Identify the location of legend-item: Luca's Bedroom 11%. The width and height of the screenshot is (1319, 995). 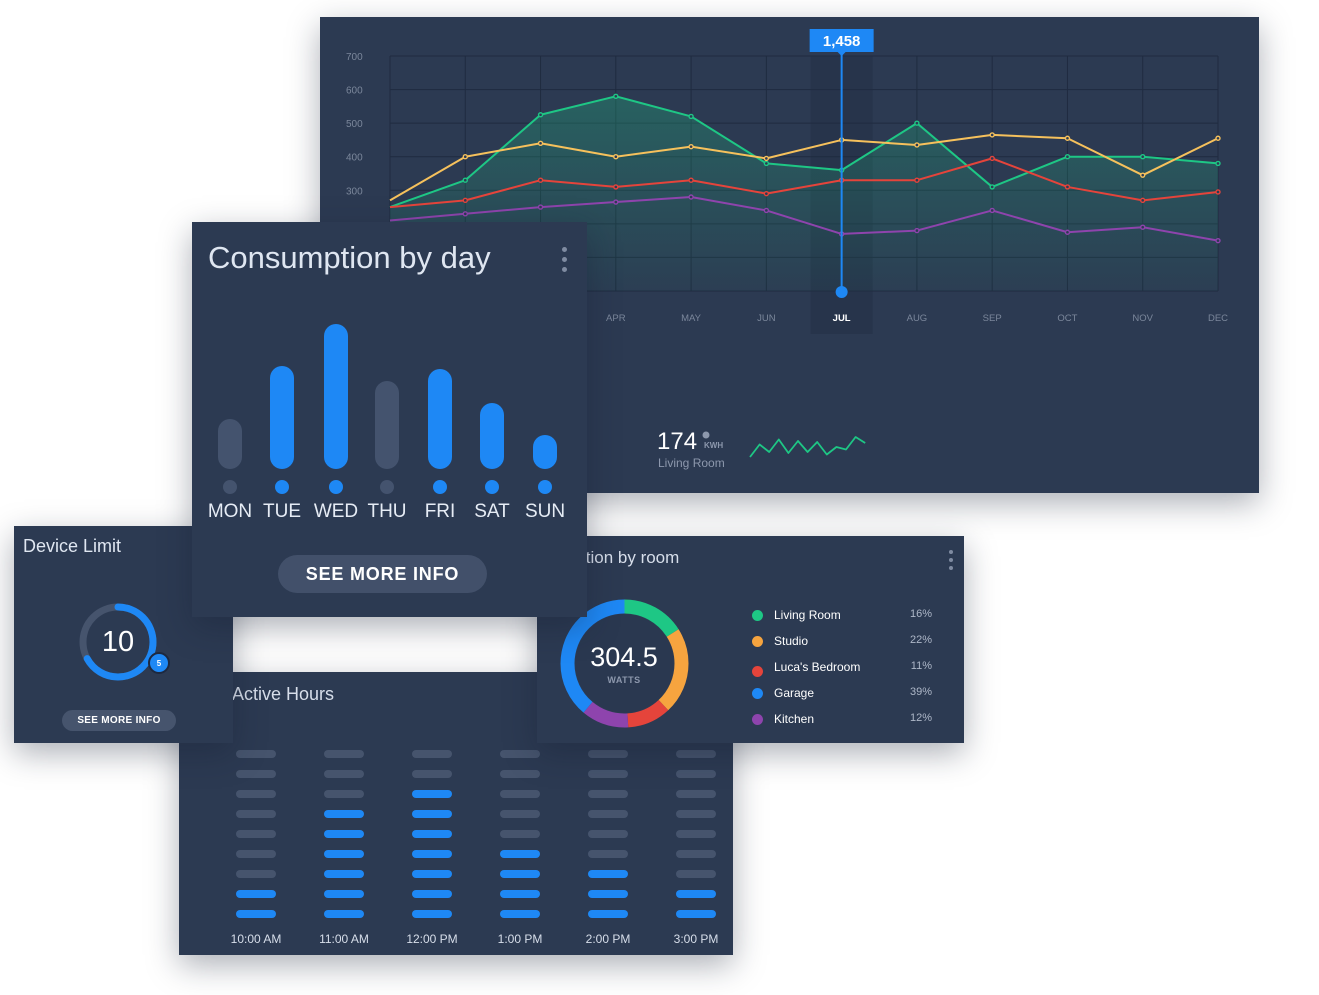
(842, 668).